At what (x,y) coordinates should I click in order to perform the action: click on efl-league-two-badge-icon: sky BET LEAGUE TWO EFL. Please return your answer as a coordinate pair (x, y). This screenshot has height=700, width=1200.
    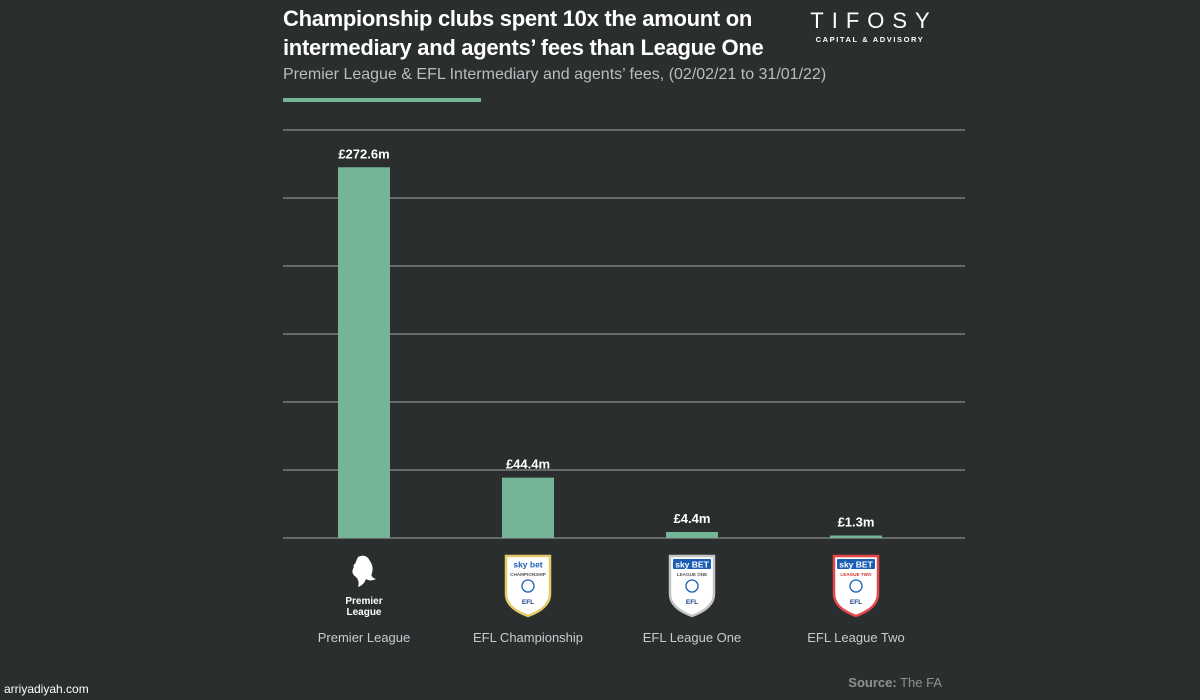
    Looking at the image, I should click on (856, 586).